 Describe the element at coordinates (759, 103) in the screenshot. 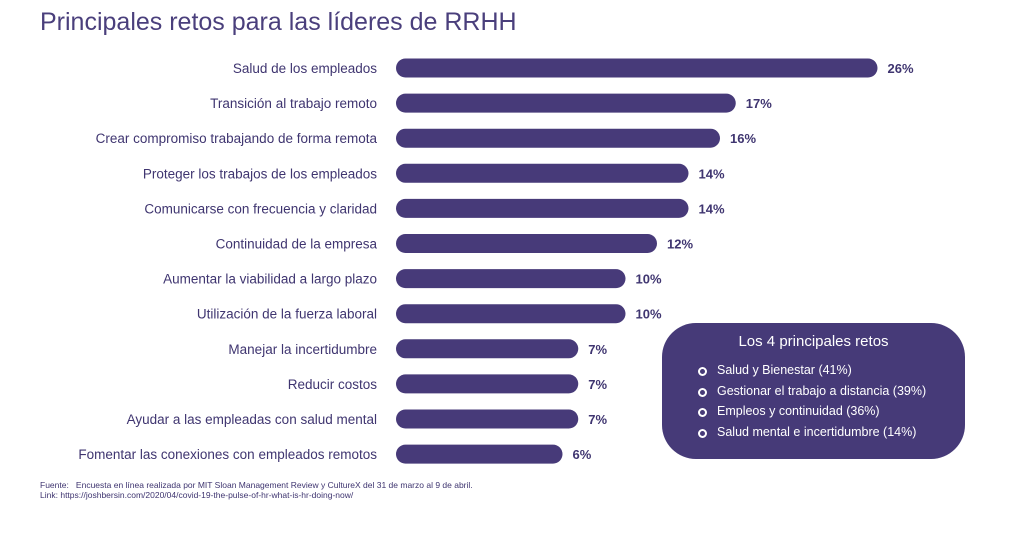

I see `data-label: 17%` at that location.